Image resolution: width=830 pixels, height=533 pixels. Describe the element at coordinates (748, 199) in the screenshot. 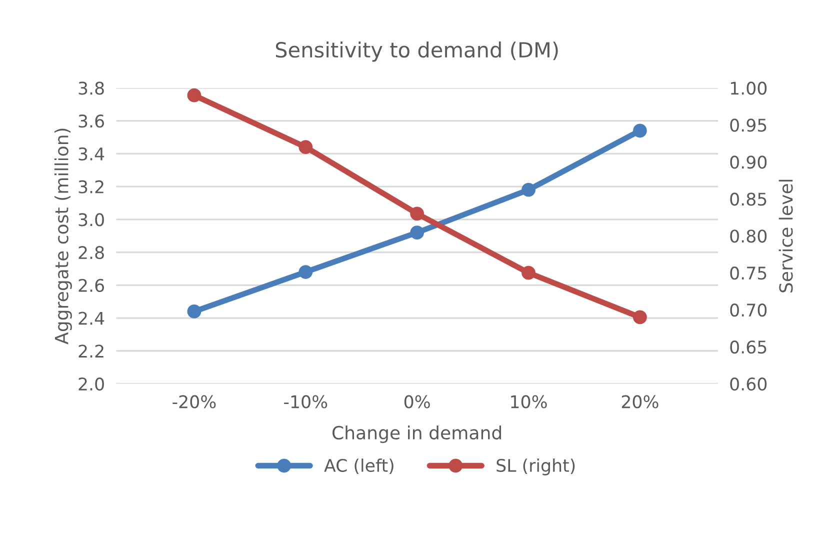

I see `y2-tick-label: 0.85` at that location.